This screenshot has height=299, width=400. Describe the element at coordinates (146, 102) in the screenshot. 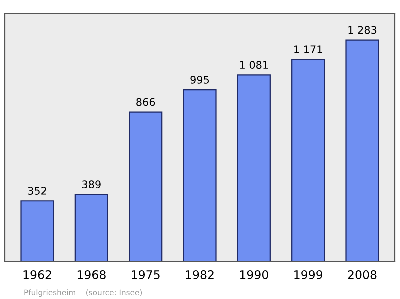

I see `data-label: 866` at that location.